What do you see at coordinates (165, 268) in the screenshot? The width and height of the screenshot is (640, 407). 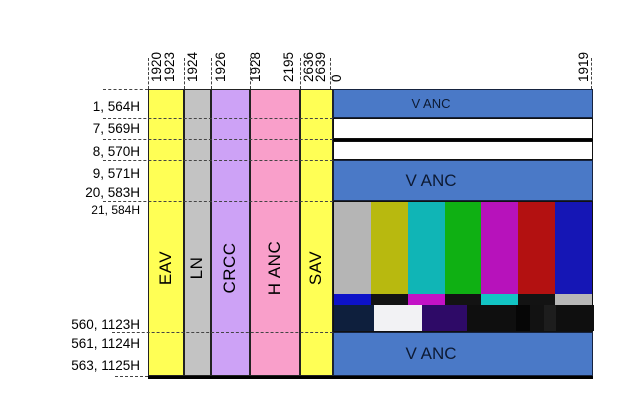 I see `eav-column-label: EAV` at bounding box center [165, 268].